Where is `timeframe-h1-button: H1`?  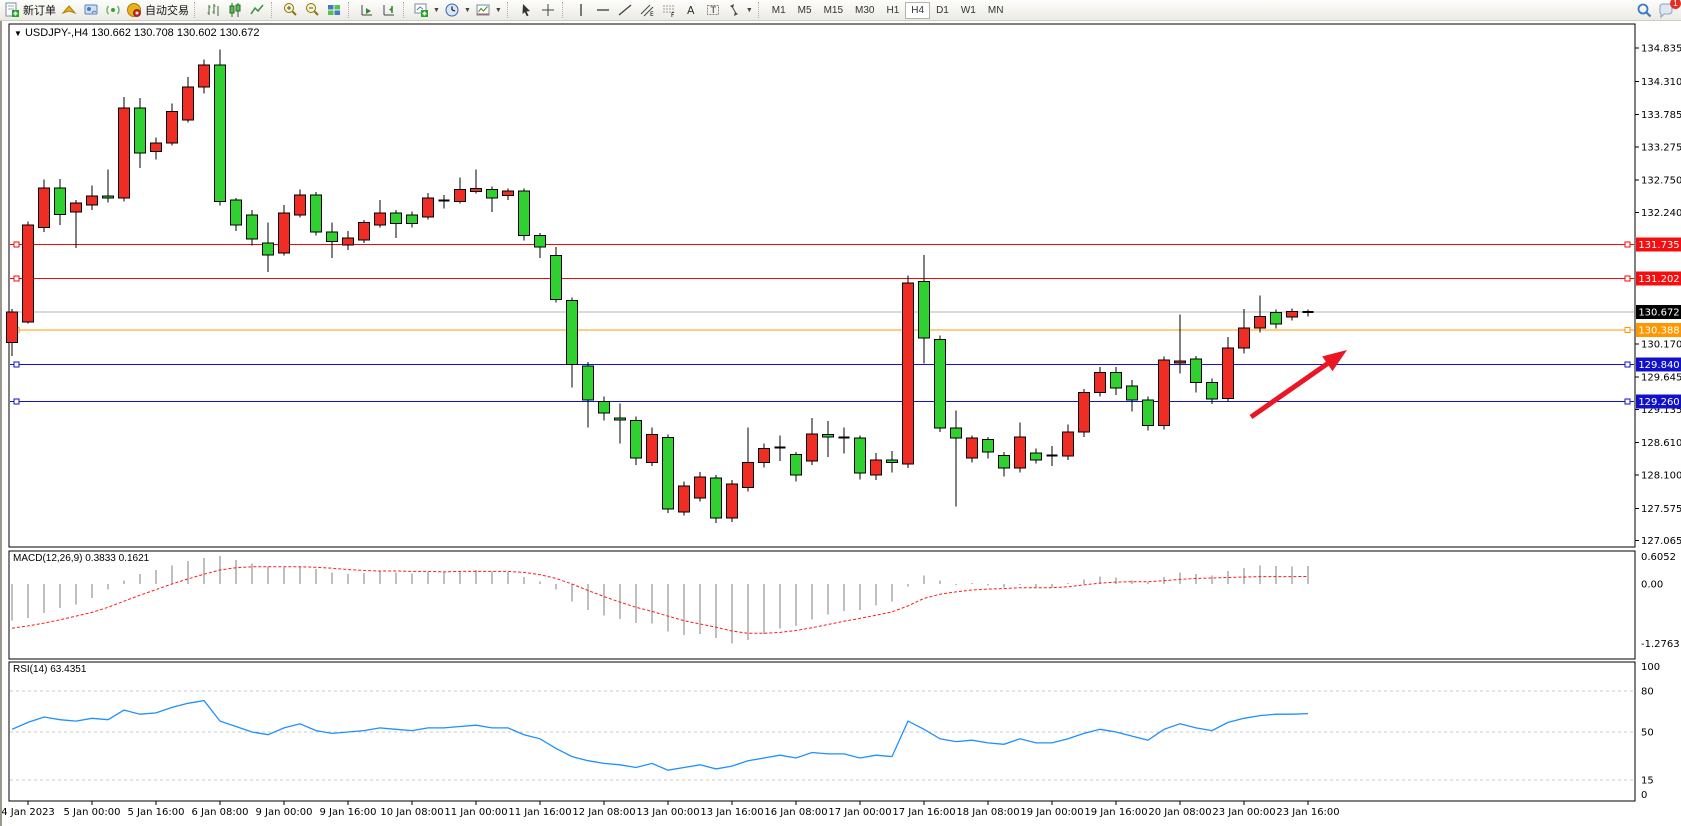 timeframe-h1-button: H1 is located at coordinates (893, 10).